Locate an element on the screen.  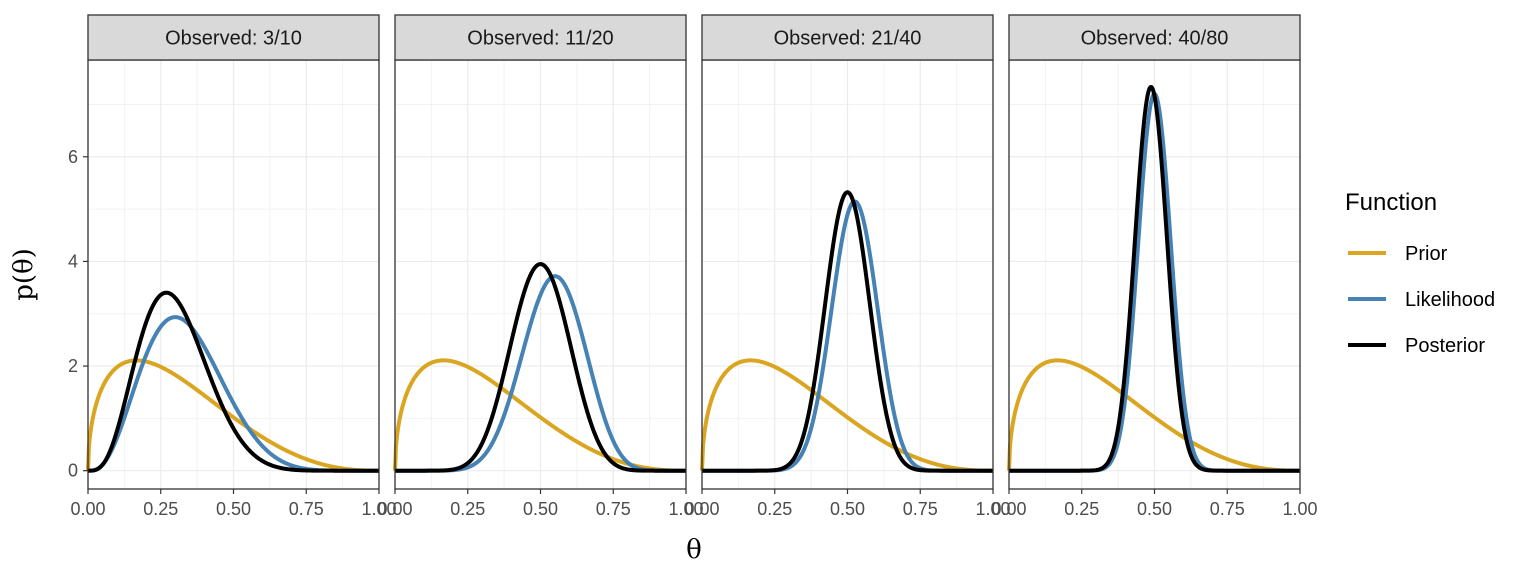
legend-label-posterior: Posterior is located at coordinates (1445, 346).